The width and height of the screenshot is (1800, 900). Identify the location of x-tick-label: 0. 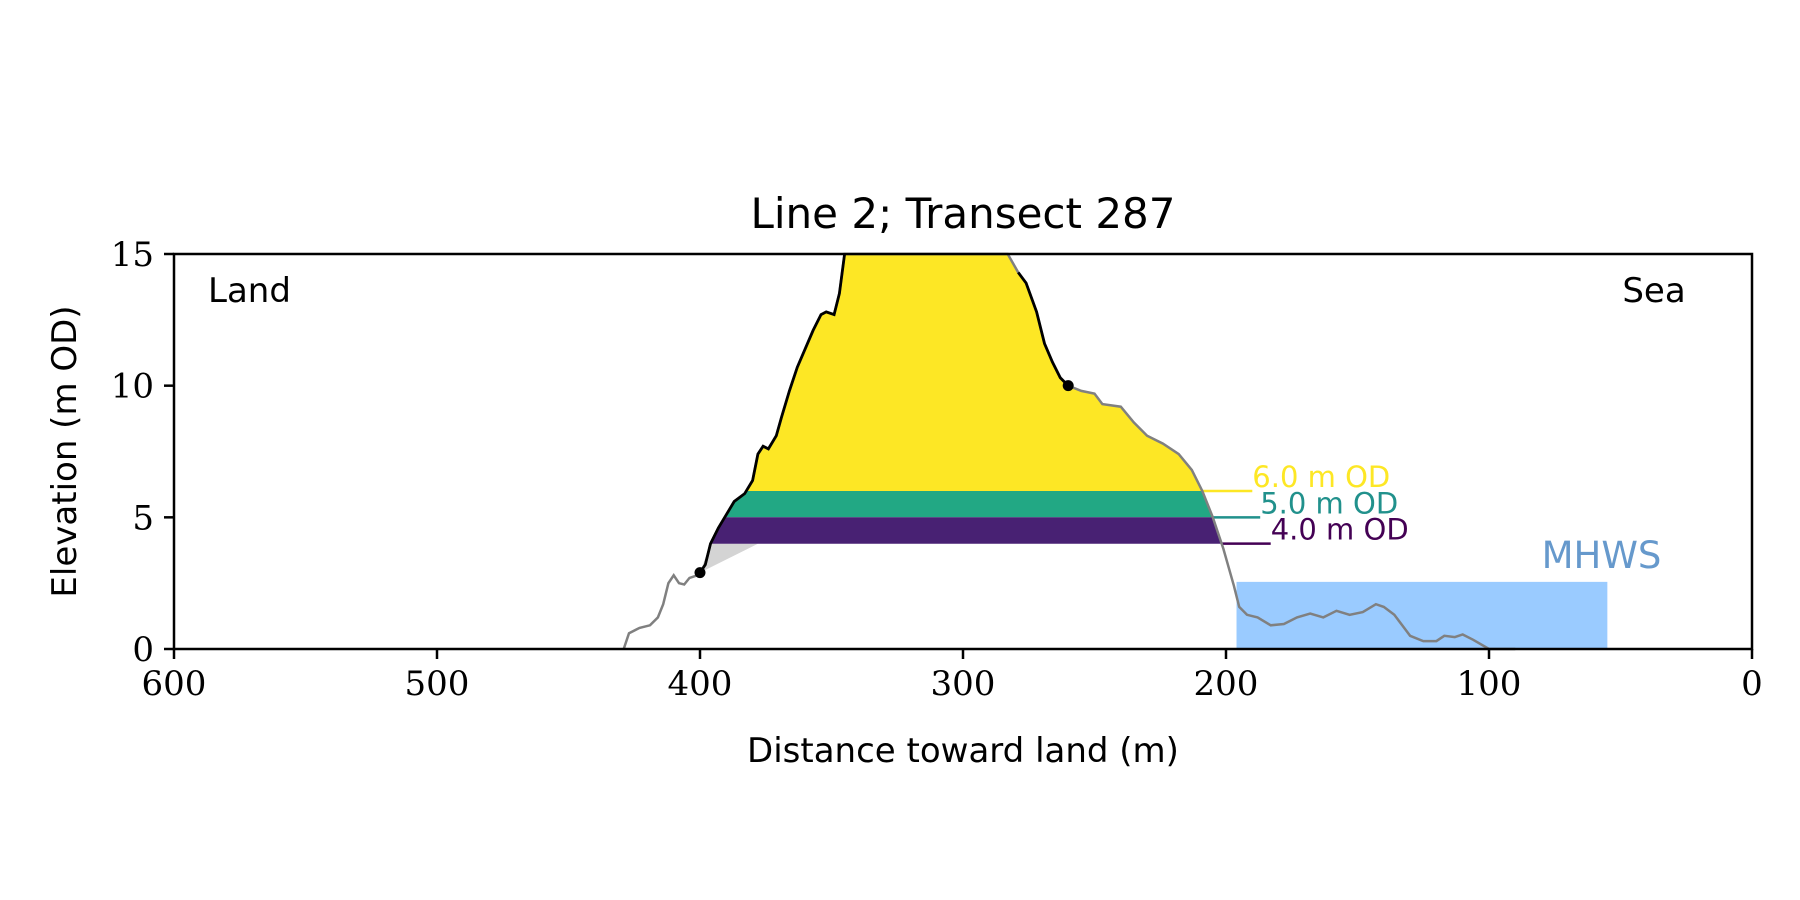
(1752, 684).